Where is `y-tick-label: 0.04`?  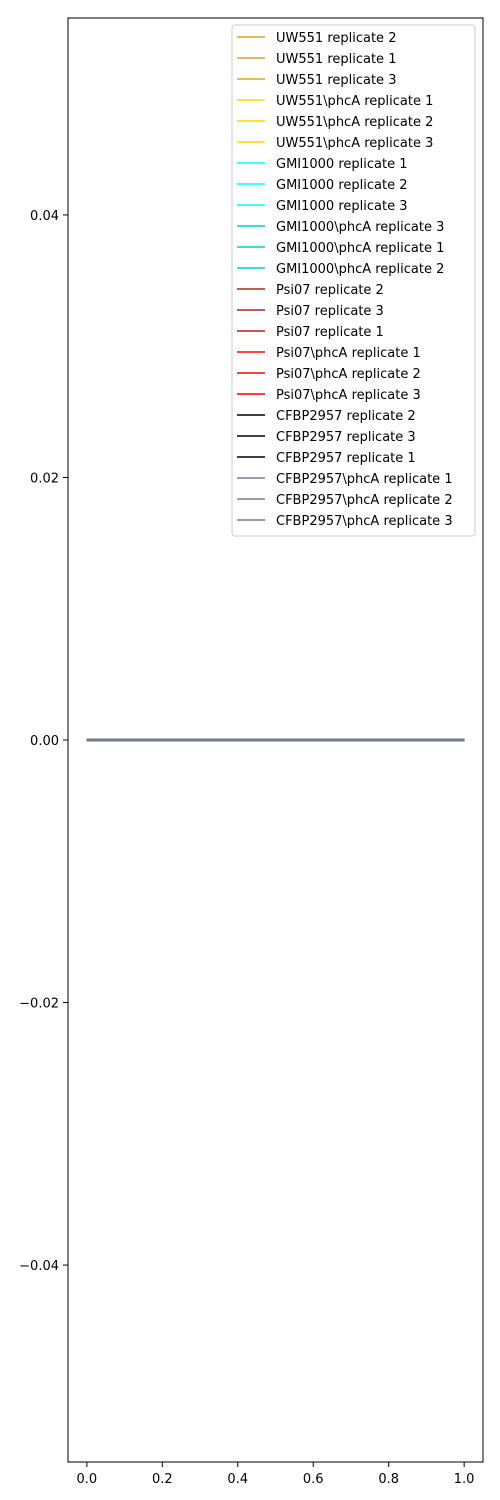
y-tick-label: 0.04 is located at coordinates (44, 216).